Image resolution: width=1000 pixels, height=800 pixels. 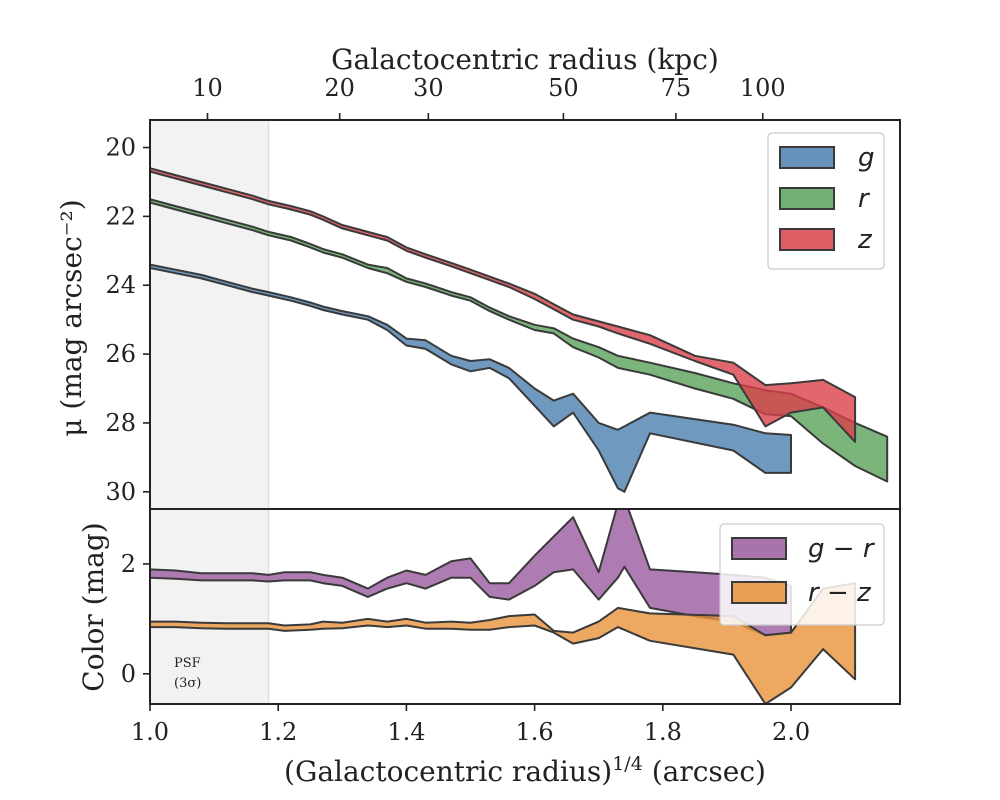 I want to click on top-tick-label-1: 20, so click(x=339, y=88).